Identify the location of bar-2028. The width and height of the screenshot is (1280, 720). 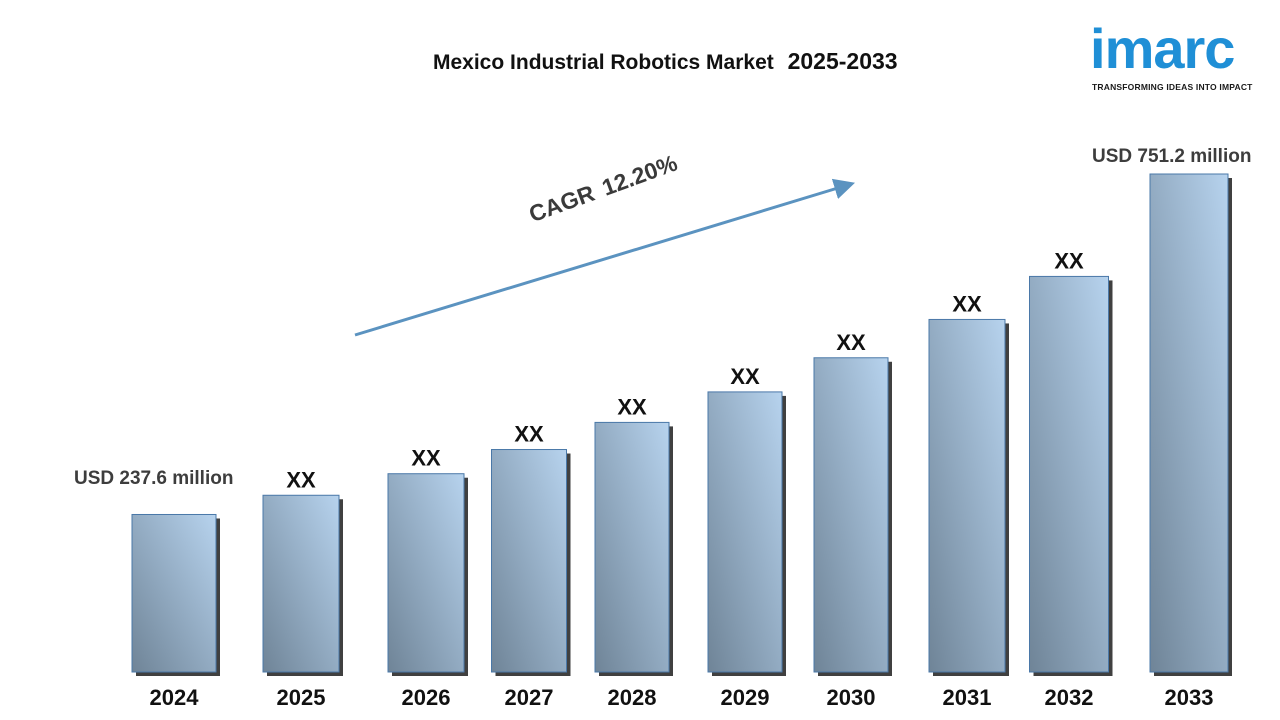
(632, 547).